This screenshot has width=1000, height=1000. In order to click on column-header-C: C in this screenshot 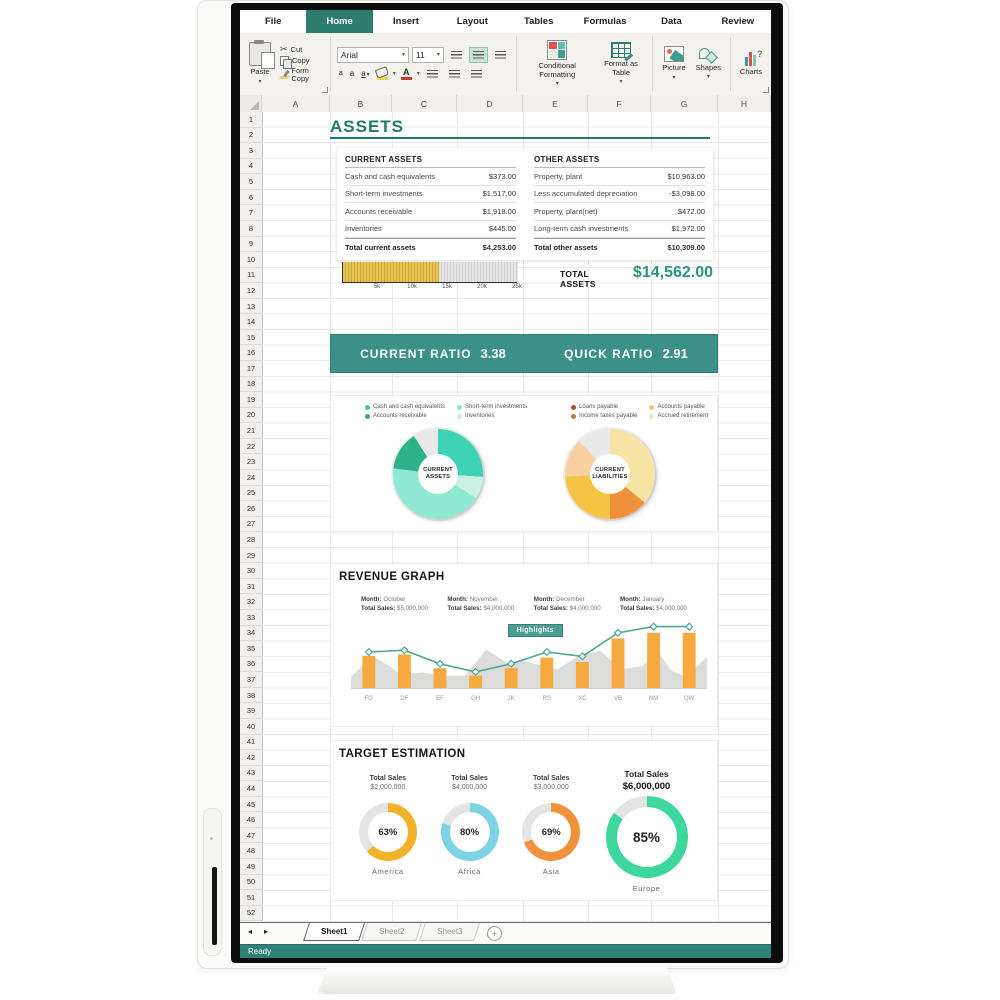, I will do `click(424, 103)`.